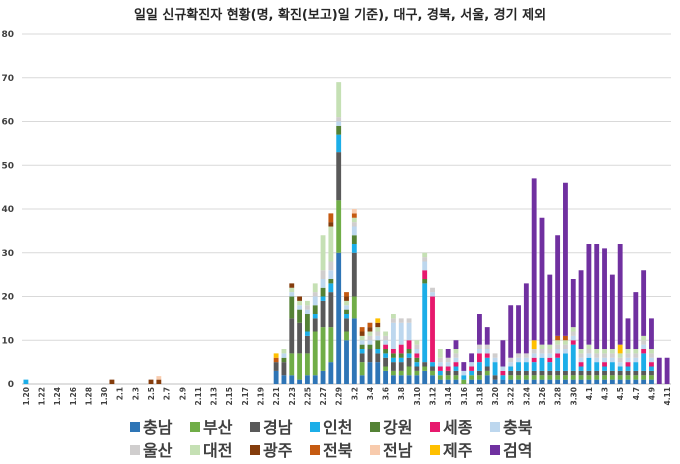 Image resolution: width=680 pixels, height=464 pixels. What do you see at coordinates (464, 396) in the screenshot?
I see `x-tick-label: 3.16` at bounding box center [464, 396].